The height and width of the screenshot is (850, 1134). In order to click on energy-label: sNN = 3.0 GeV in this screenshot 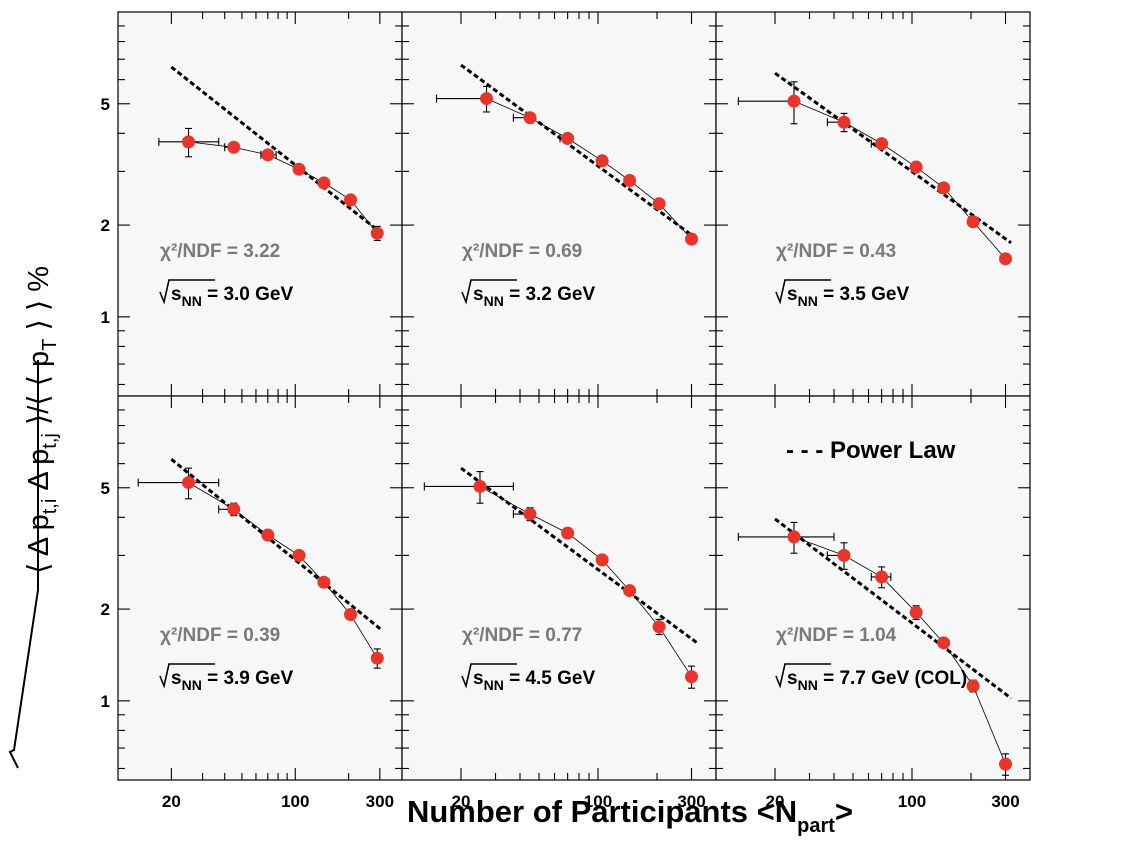, I will do `click(232, 296)`.